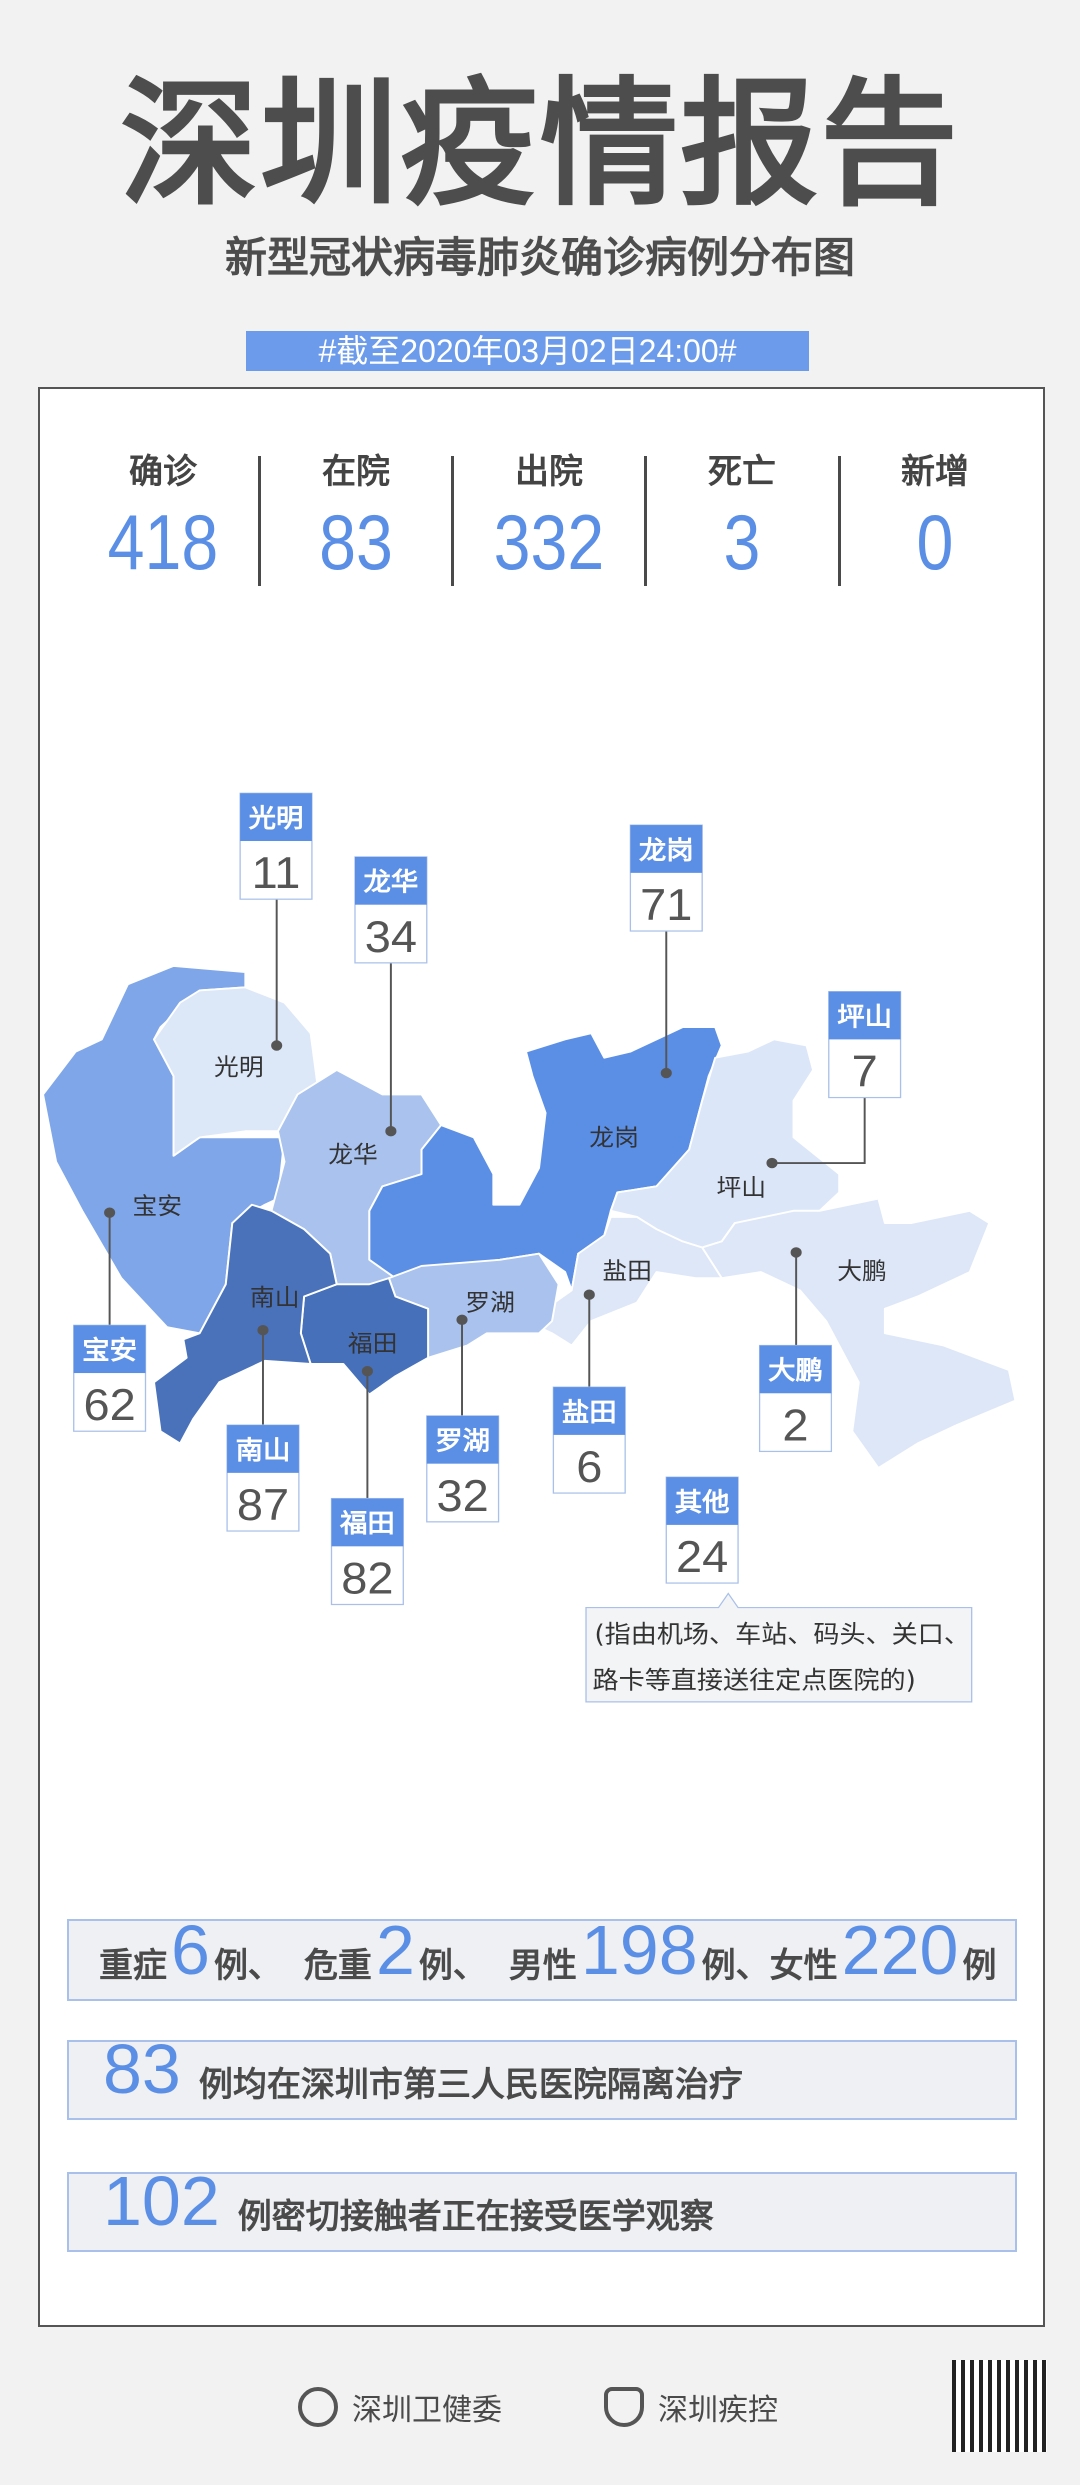  Describe the element at coordinates (718, 2410) in the screenshot. I see `org-name: 深圳疾控` at that location.